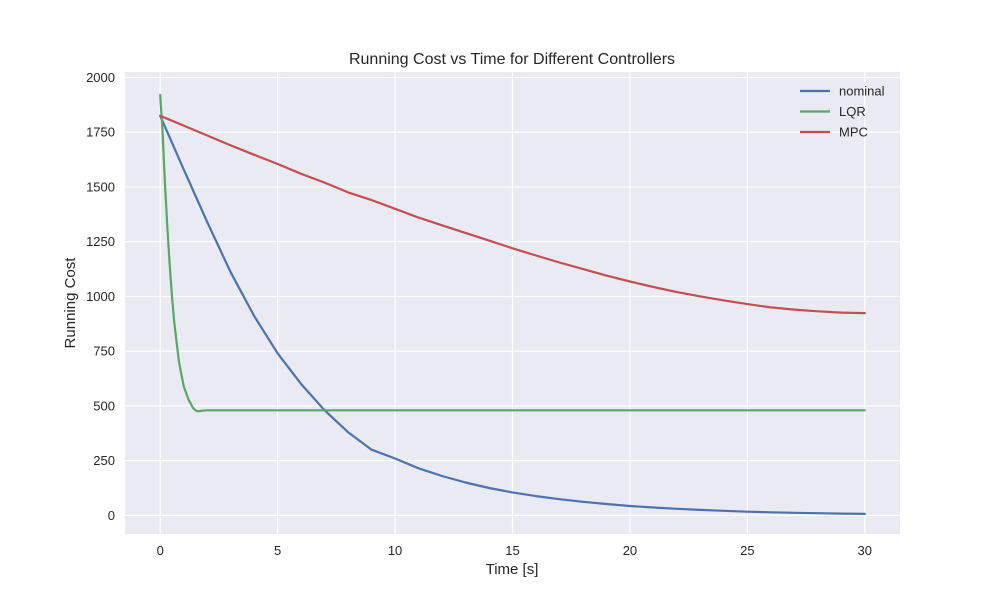 This screenshot has width=1000, height=600. What do you see at coordinates (512, 569) in the screenshot?
I see `x-axis-label: Time [s]` at bounding box center [512, 569].